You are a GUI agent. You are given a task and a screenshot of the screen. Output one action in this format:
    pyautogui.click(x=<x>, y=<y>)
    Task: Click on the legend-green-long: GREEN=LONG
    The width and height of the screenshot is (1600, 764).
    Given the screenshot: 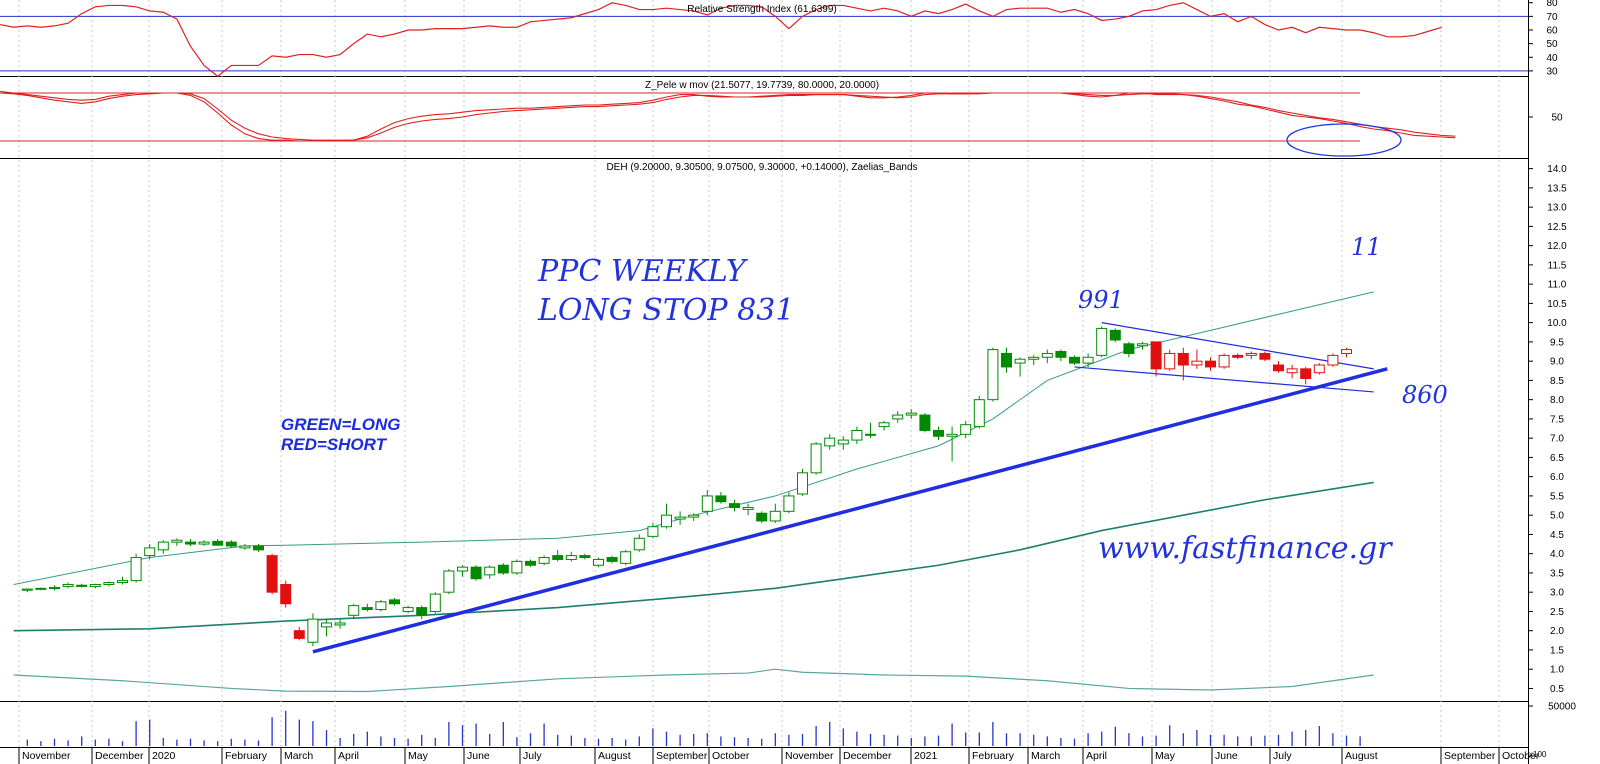 What is the action you would take?
    pyautogui.click(x=341, y=424)
    